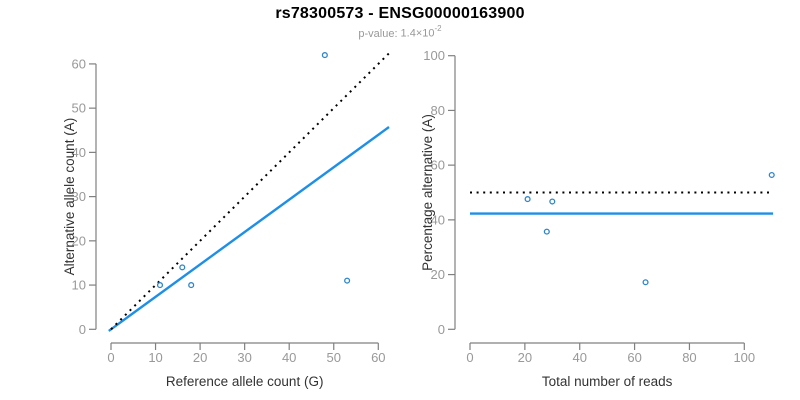 This screenshot has height=400, width=800. I want to click on x-tick-label: 30, so click(244, 357).